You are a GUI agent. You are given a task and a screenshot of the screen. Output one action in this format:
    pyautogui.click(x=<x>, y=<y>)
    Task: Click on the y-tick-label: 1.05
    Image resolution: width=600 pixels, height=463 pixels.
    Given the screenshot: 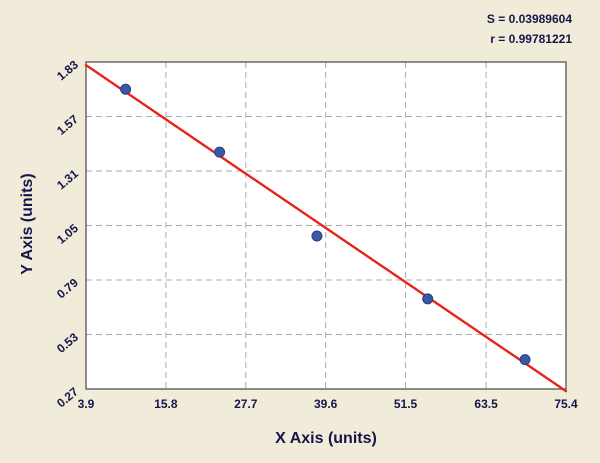 What is the action you would take?
    pyautogui.click(x=67, y=234)
    